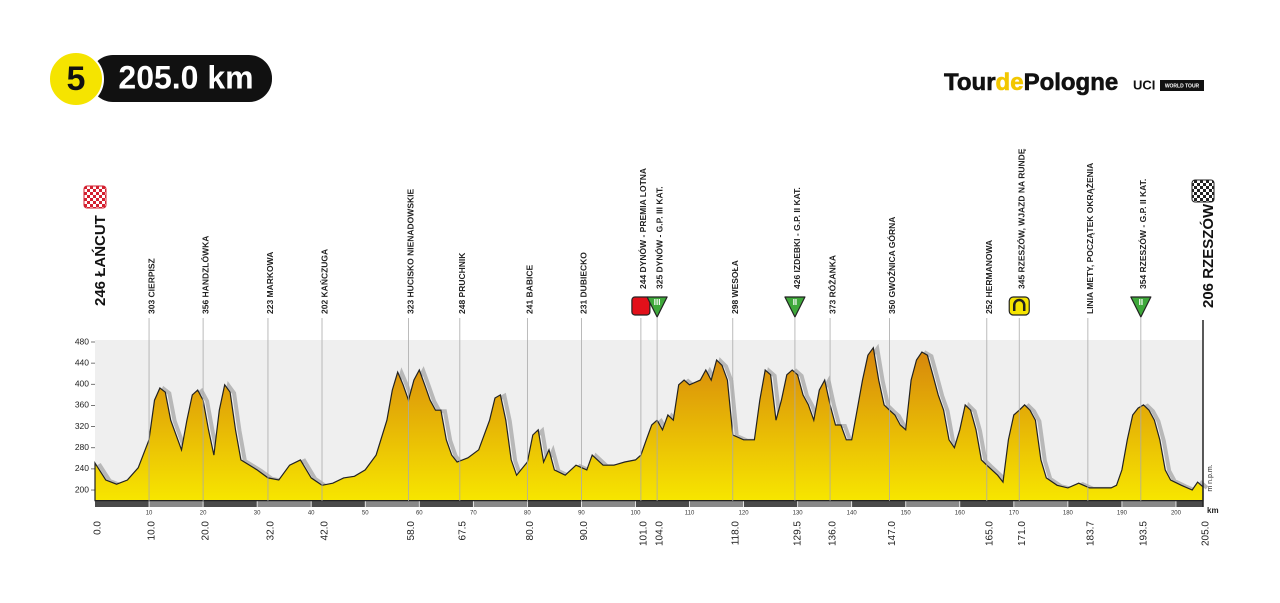 This screenshot has width=1280, height=603. What do you see at coordinates (797, 238) in the screenshot?
I see `waypoint-label: 426 IZDEBKI - G.P. II KAT.` at bounding box center [797, 238].